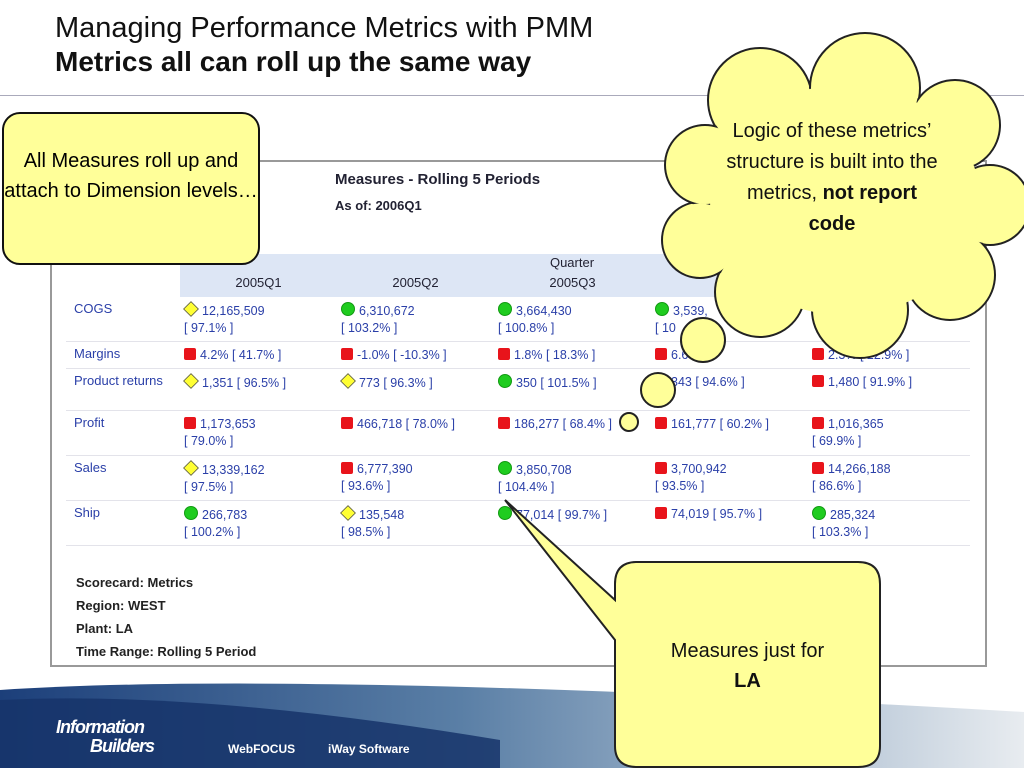  I want to click on cell: 343 [ 94.6% ], so click(730, 382).